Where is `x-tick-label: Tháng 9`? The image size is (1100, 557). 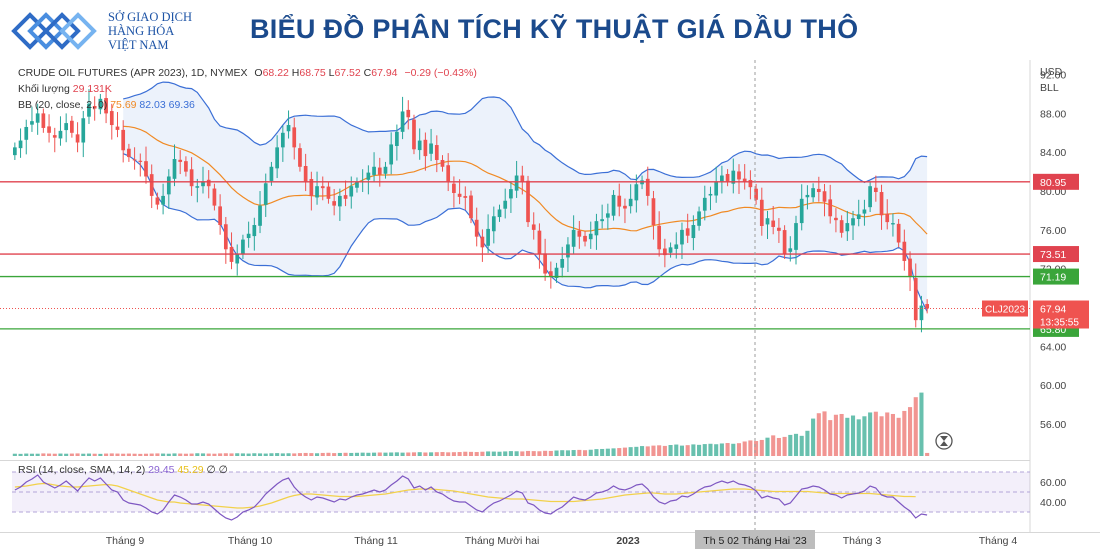
x-tick-label: Tháng 9 is located at coordinates (125, 541).